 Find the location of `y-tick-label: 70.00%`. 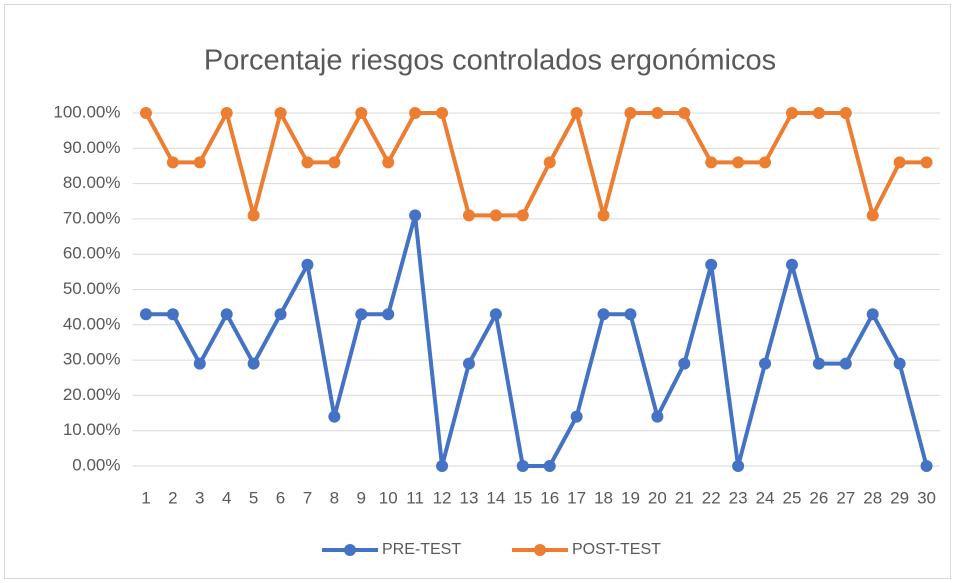

y-tick-label: 70.00% is located at coordinates (92, 217).